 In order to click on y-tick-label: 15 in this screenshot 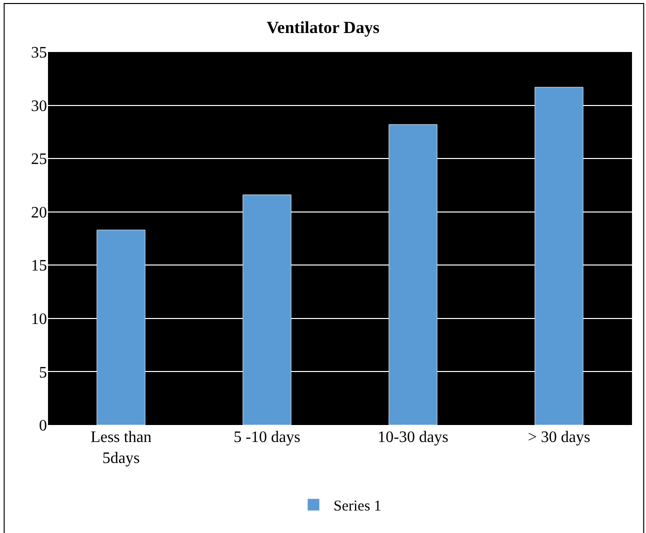, I will do `click(39, 266)`.